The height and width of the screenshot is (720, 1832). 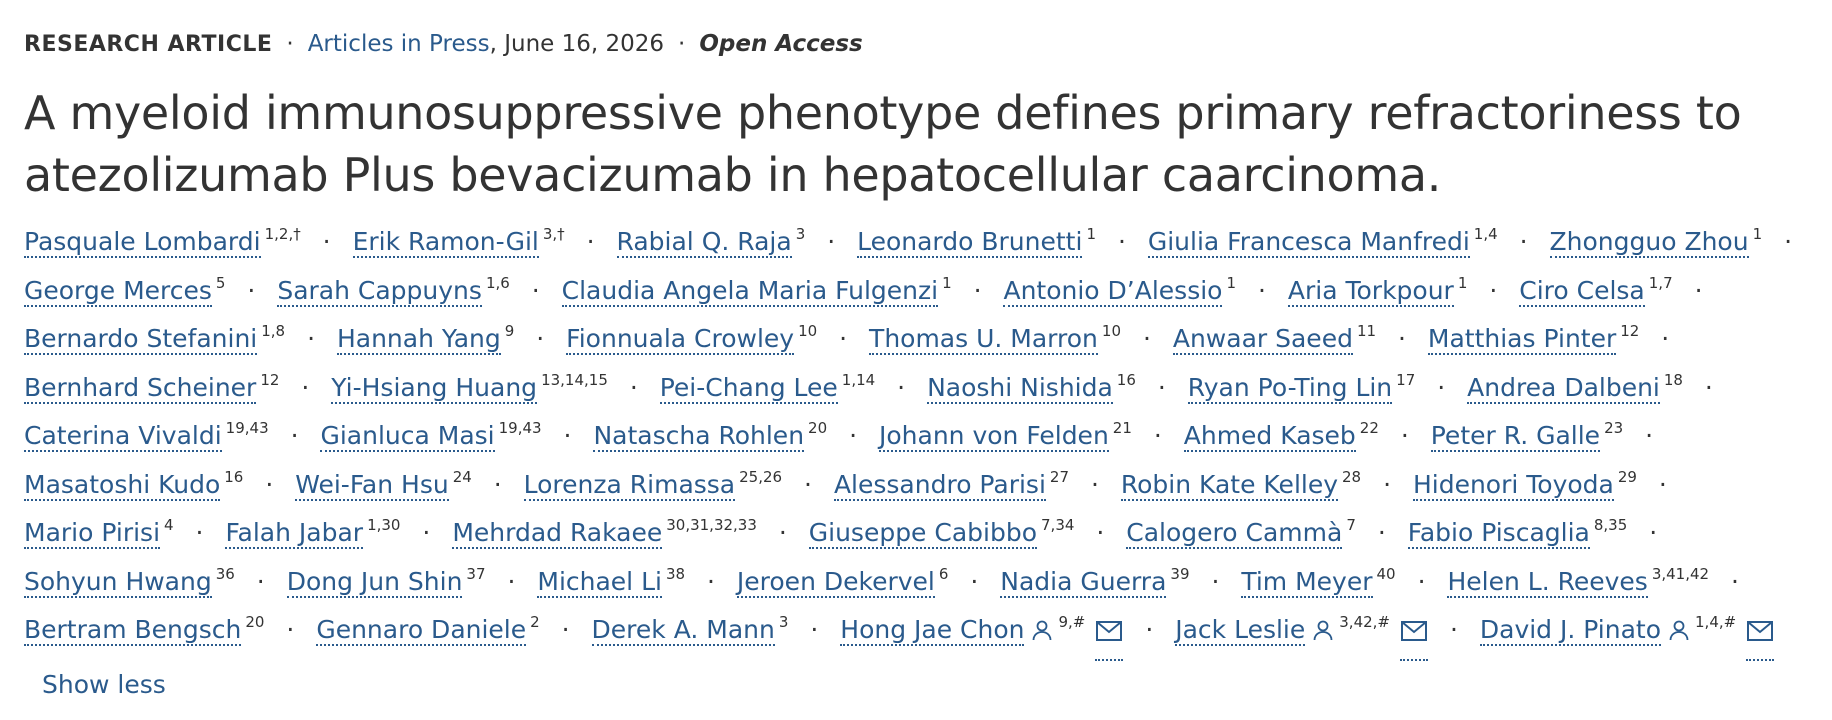 What do you see at coordinates (818, 428) in the screenshot?
I see `affiliation-sup: 20` at bounding box center [818, 428].